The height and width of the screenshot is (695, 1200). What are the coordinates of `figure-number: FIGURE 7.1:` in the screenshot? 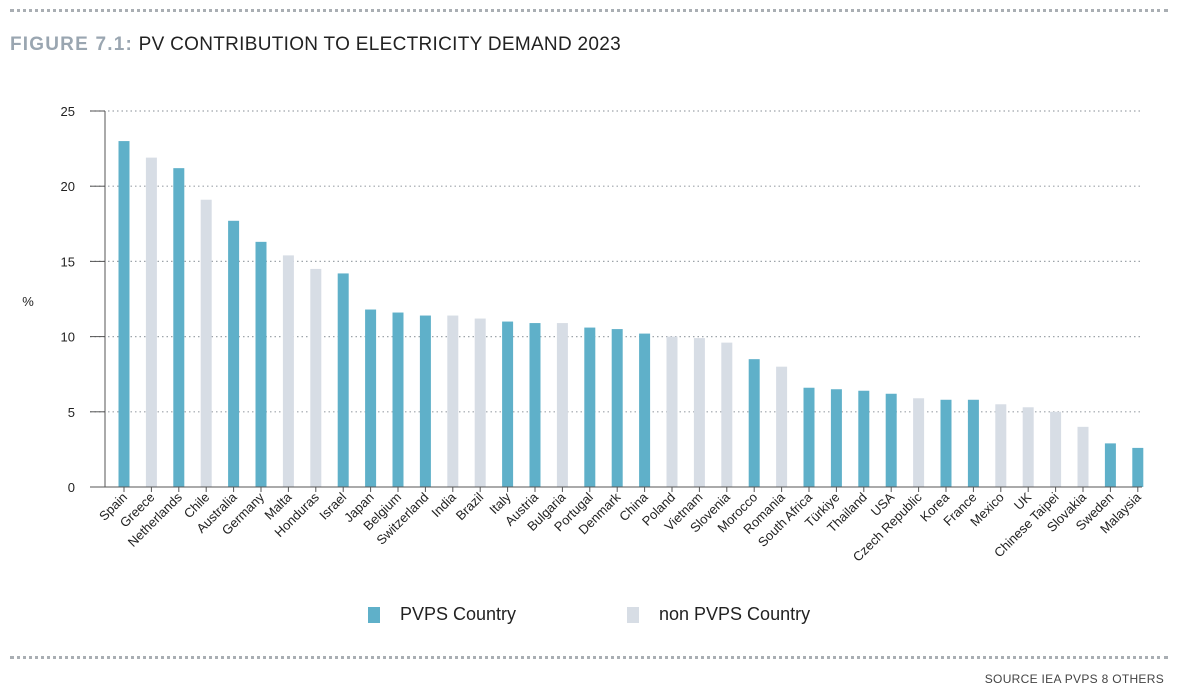 It's located at (71, 44).